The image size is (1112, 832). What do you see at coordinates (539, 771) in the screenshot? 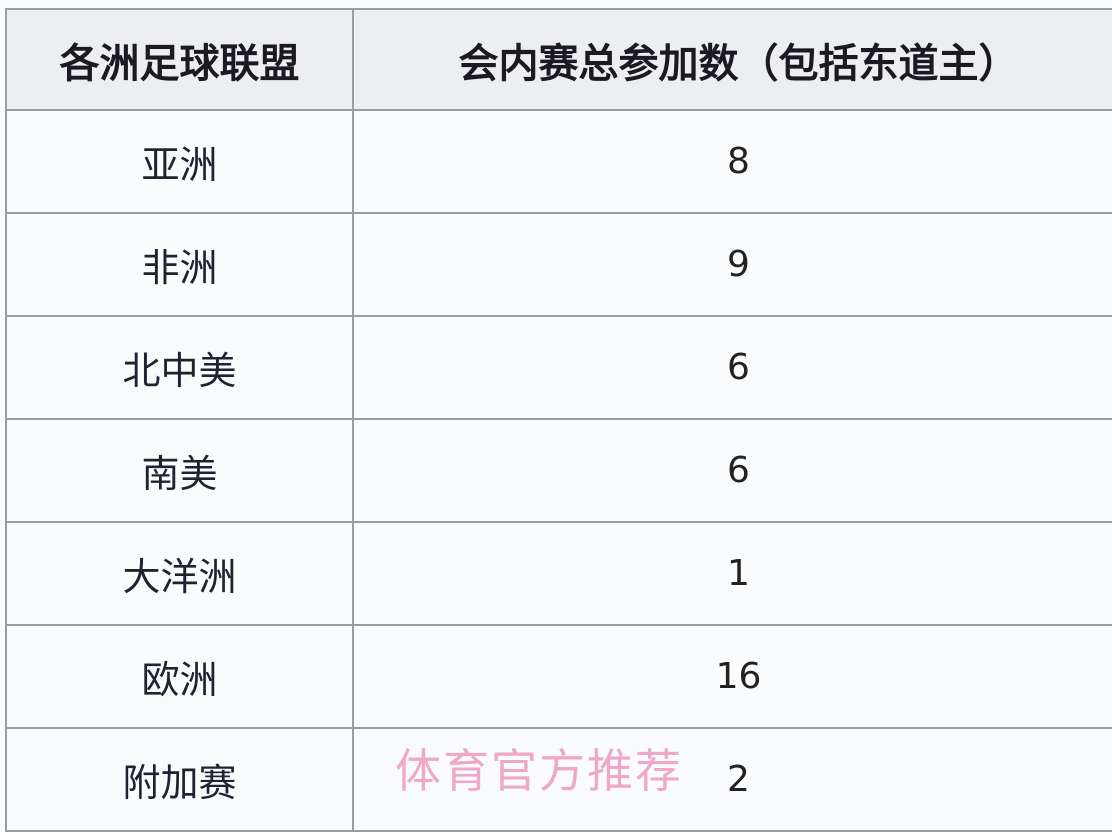
I see `watermark: 体育官方推荐` at bounding box center [539, 771].